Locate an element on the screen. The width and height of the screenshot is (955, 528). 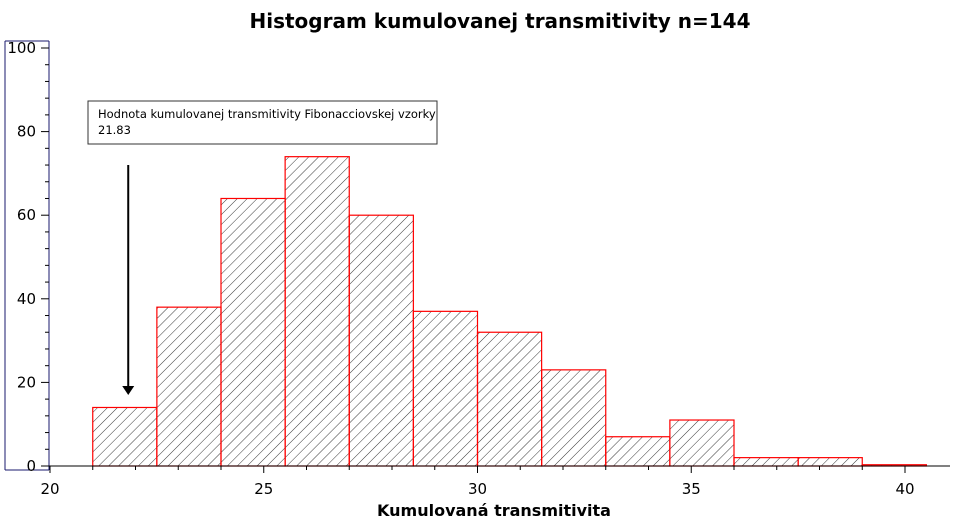
x-tick-label: 20 is located at coordinates (49, 489).